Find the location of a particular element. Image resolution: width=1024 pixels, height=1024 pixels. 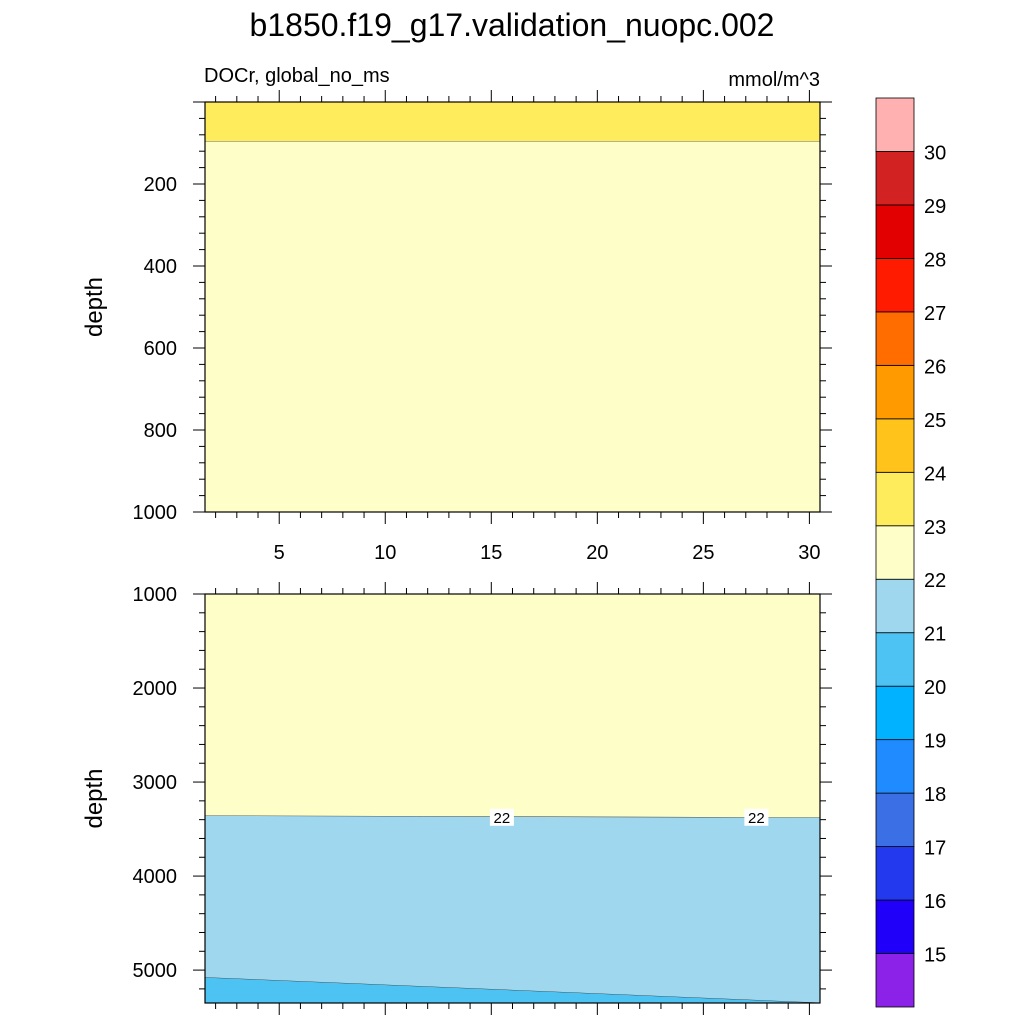

colorbar-label-27: 27 is located at coordinates (935, 314).